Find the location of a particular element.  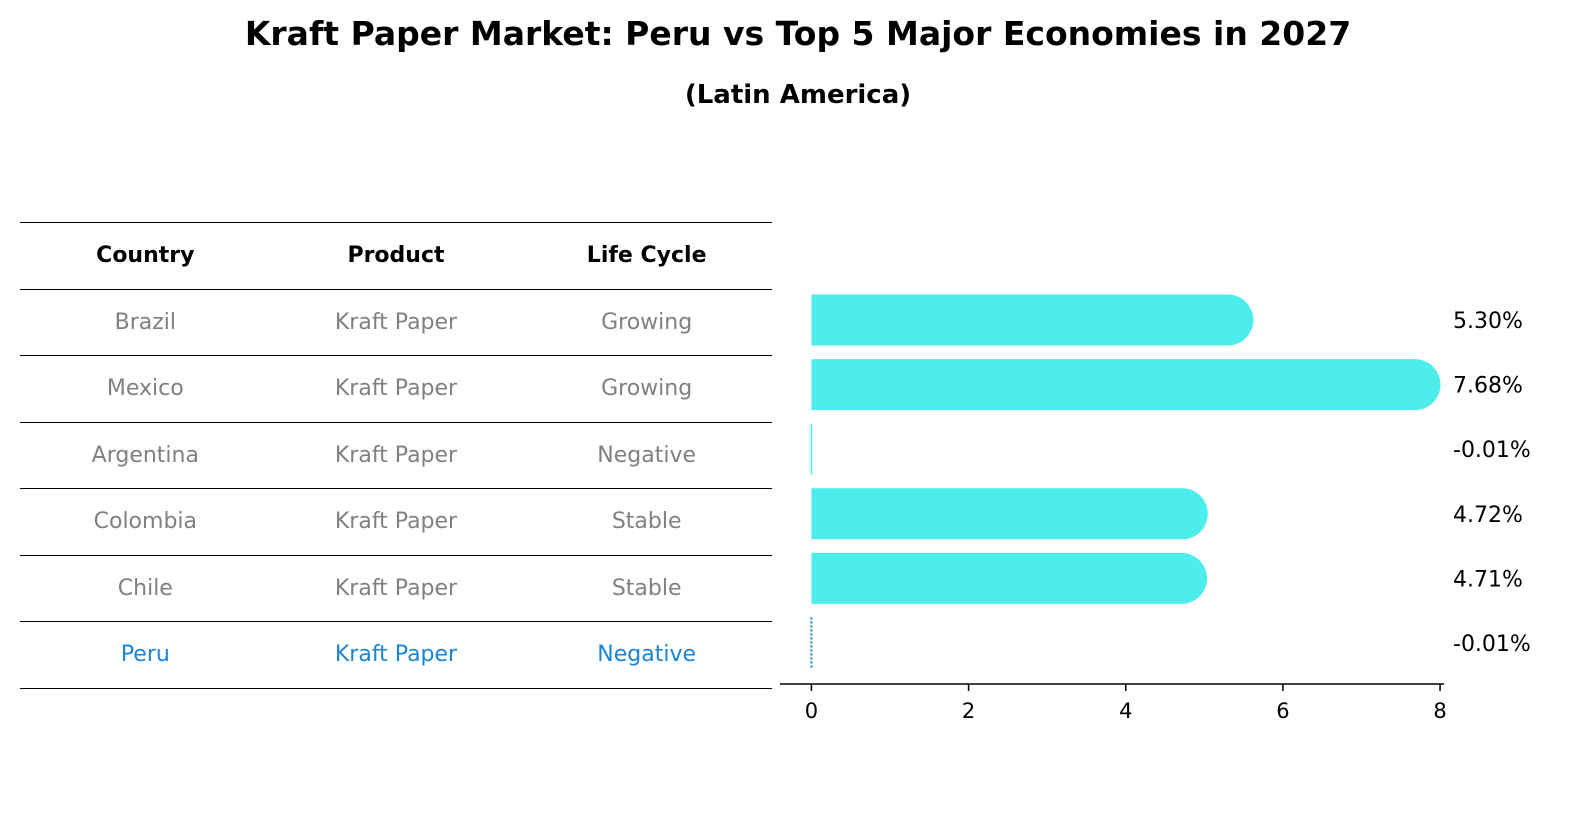

table-row: Chile Kraft Paper Stable is located at coordinates (396, 588).